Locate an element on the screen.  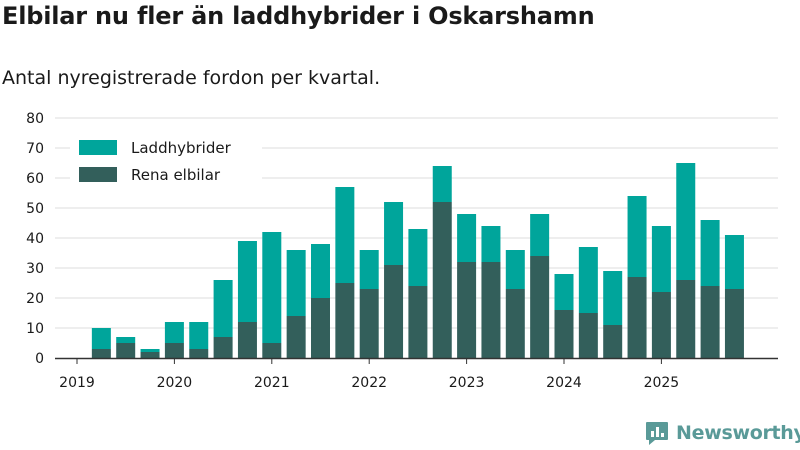
bar-laddhybrider-2024-q1 is located at coordinates (564, 292).